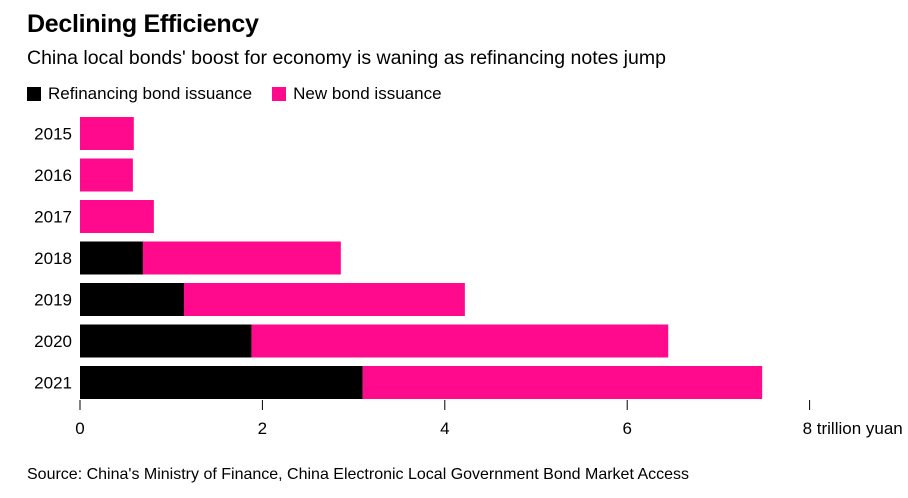  What do you see at coordinates (279, 94) in the screenshot?
I see `legend-swatch-new` at bounding box center [279, 94].